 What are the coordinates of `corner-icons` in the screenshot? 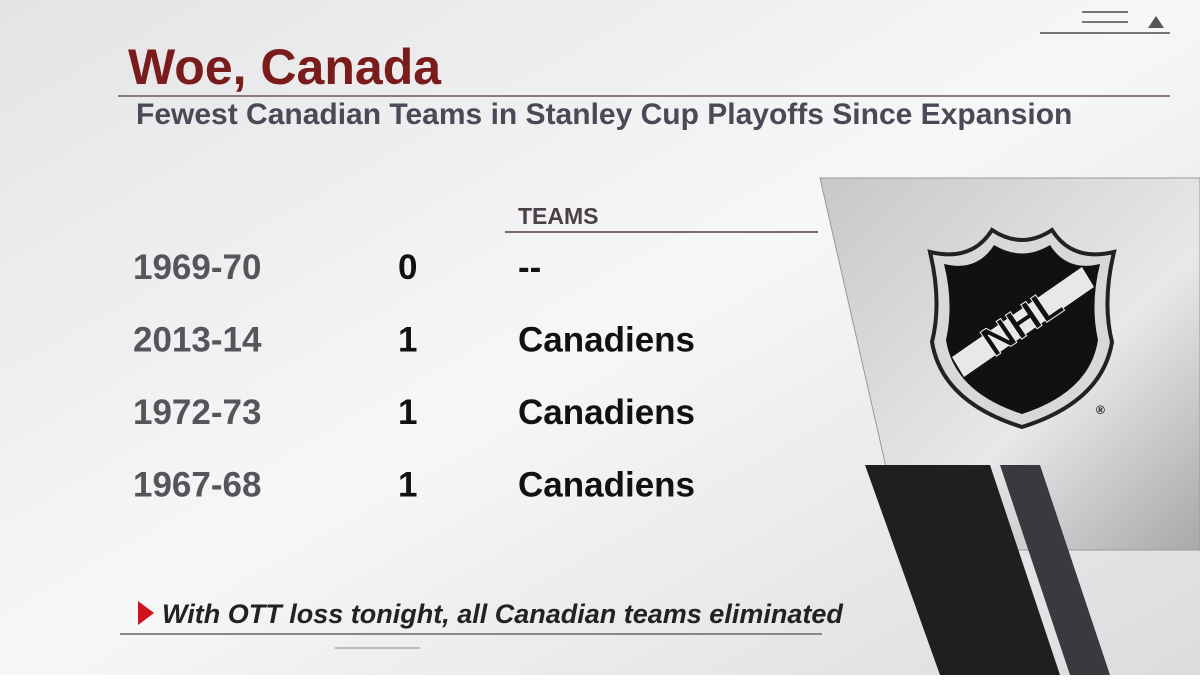 It's located at (1105, 22).